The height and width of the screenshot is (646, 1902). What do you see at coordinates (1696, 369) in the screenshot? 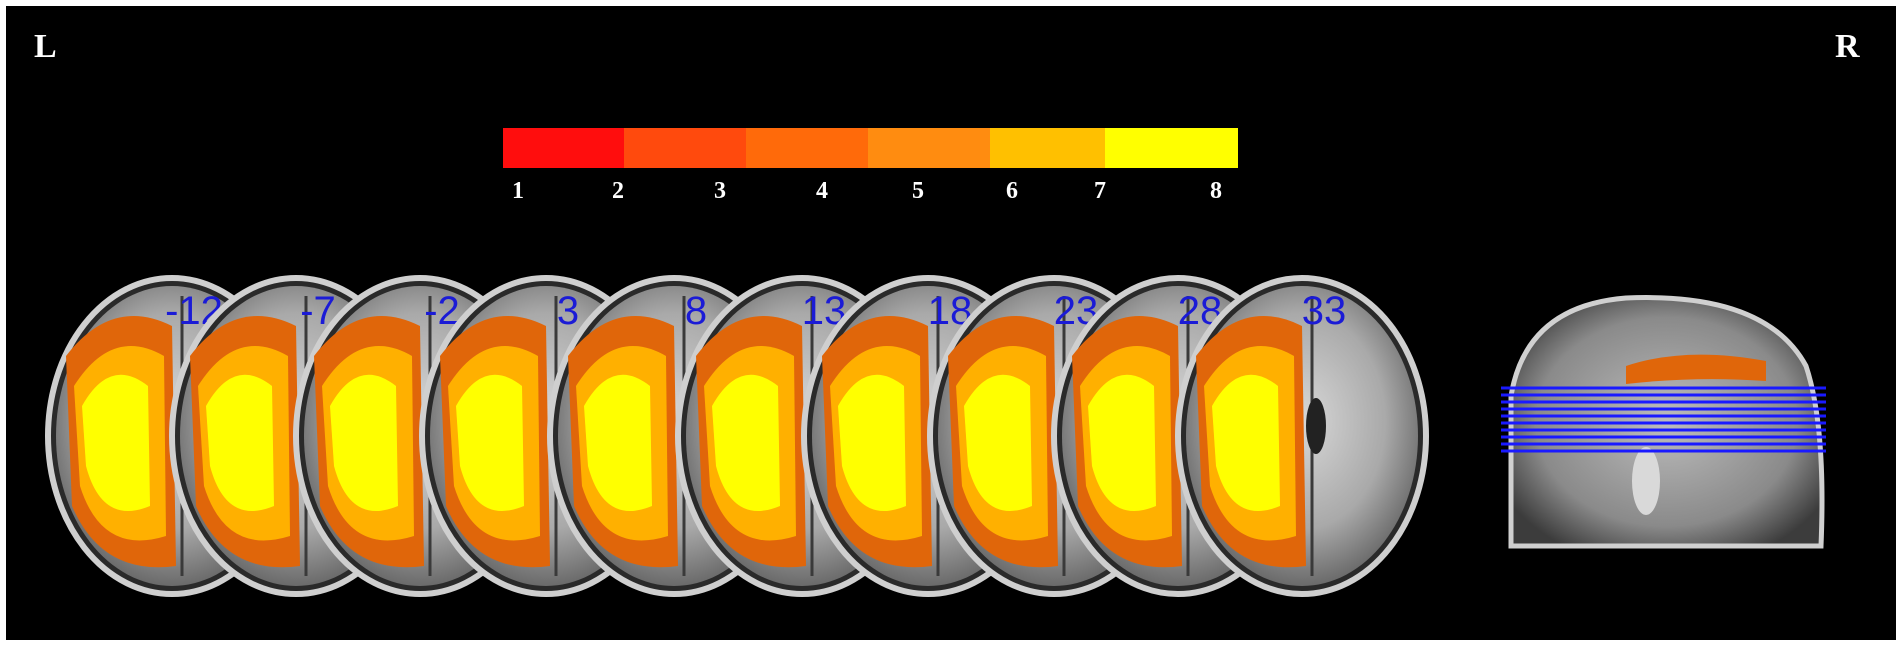
I see `sagittal-activation` at bounding box center [1696, 369].